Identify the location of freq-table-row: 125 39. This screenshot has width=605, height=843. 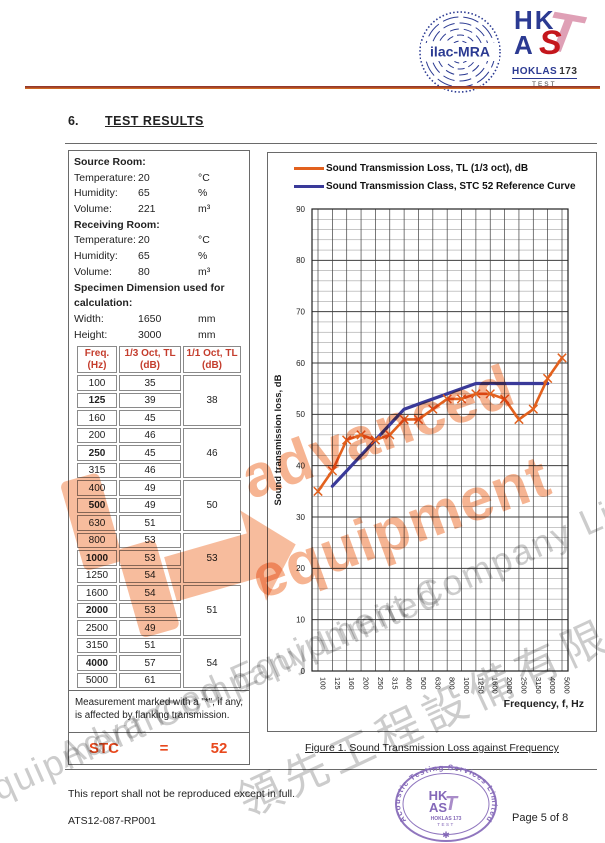
(159, 400).